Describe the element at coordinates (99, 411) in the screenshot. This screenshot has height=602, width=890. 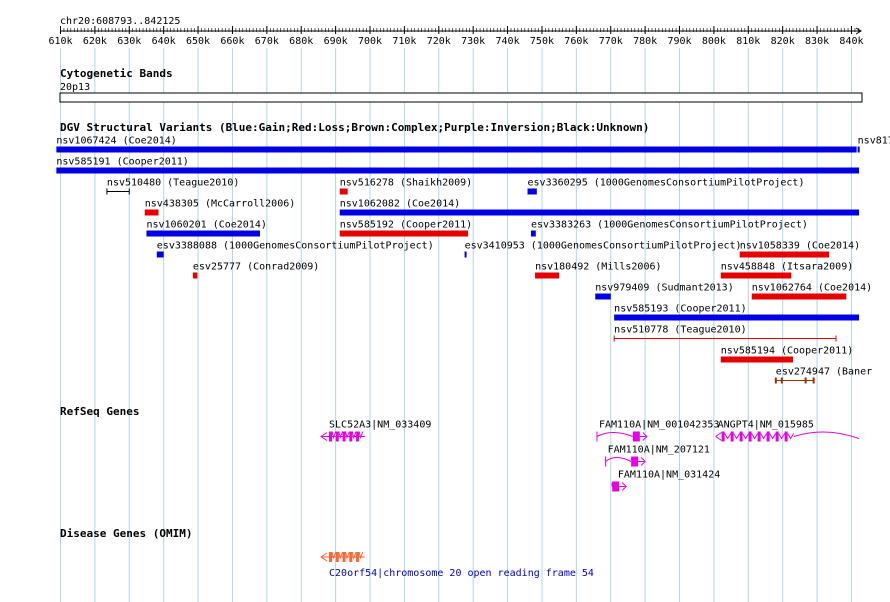
I see `refseq-track-title: RefSeq Genes` at that location.